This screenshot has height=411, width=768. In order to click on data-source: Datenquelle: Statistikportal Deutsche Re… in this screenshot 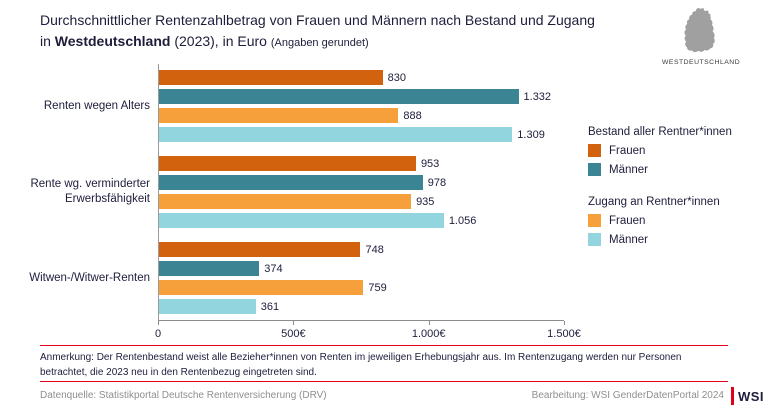, I will do `click(183, 395)`.